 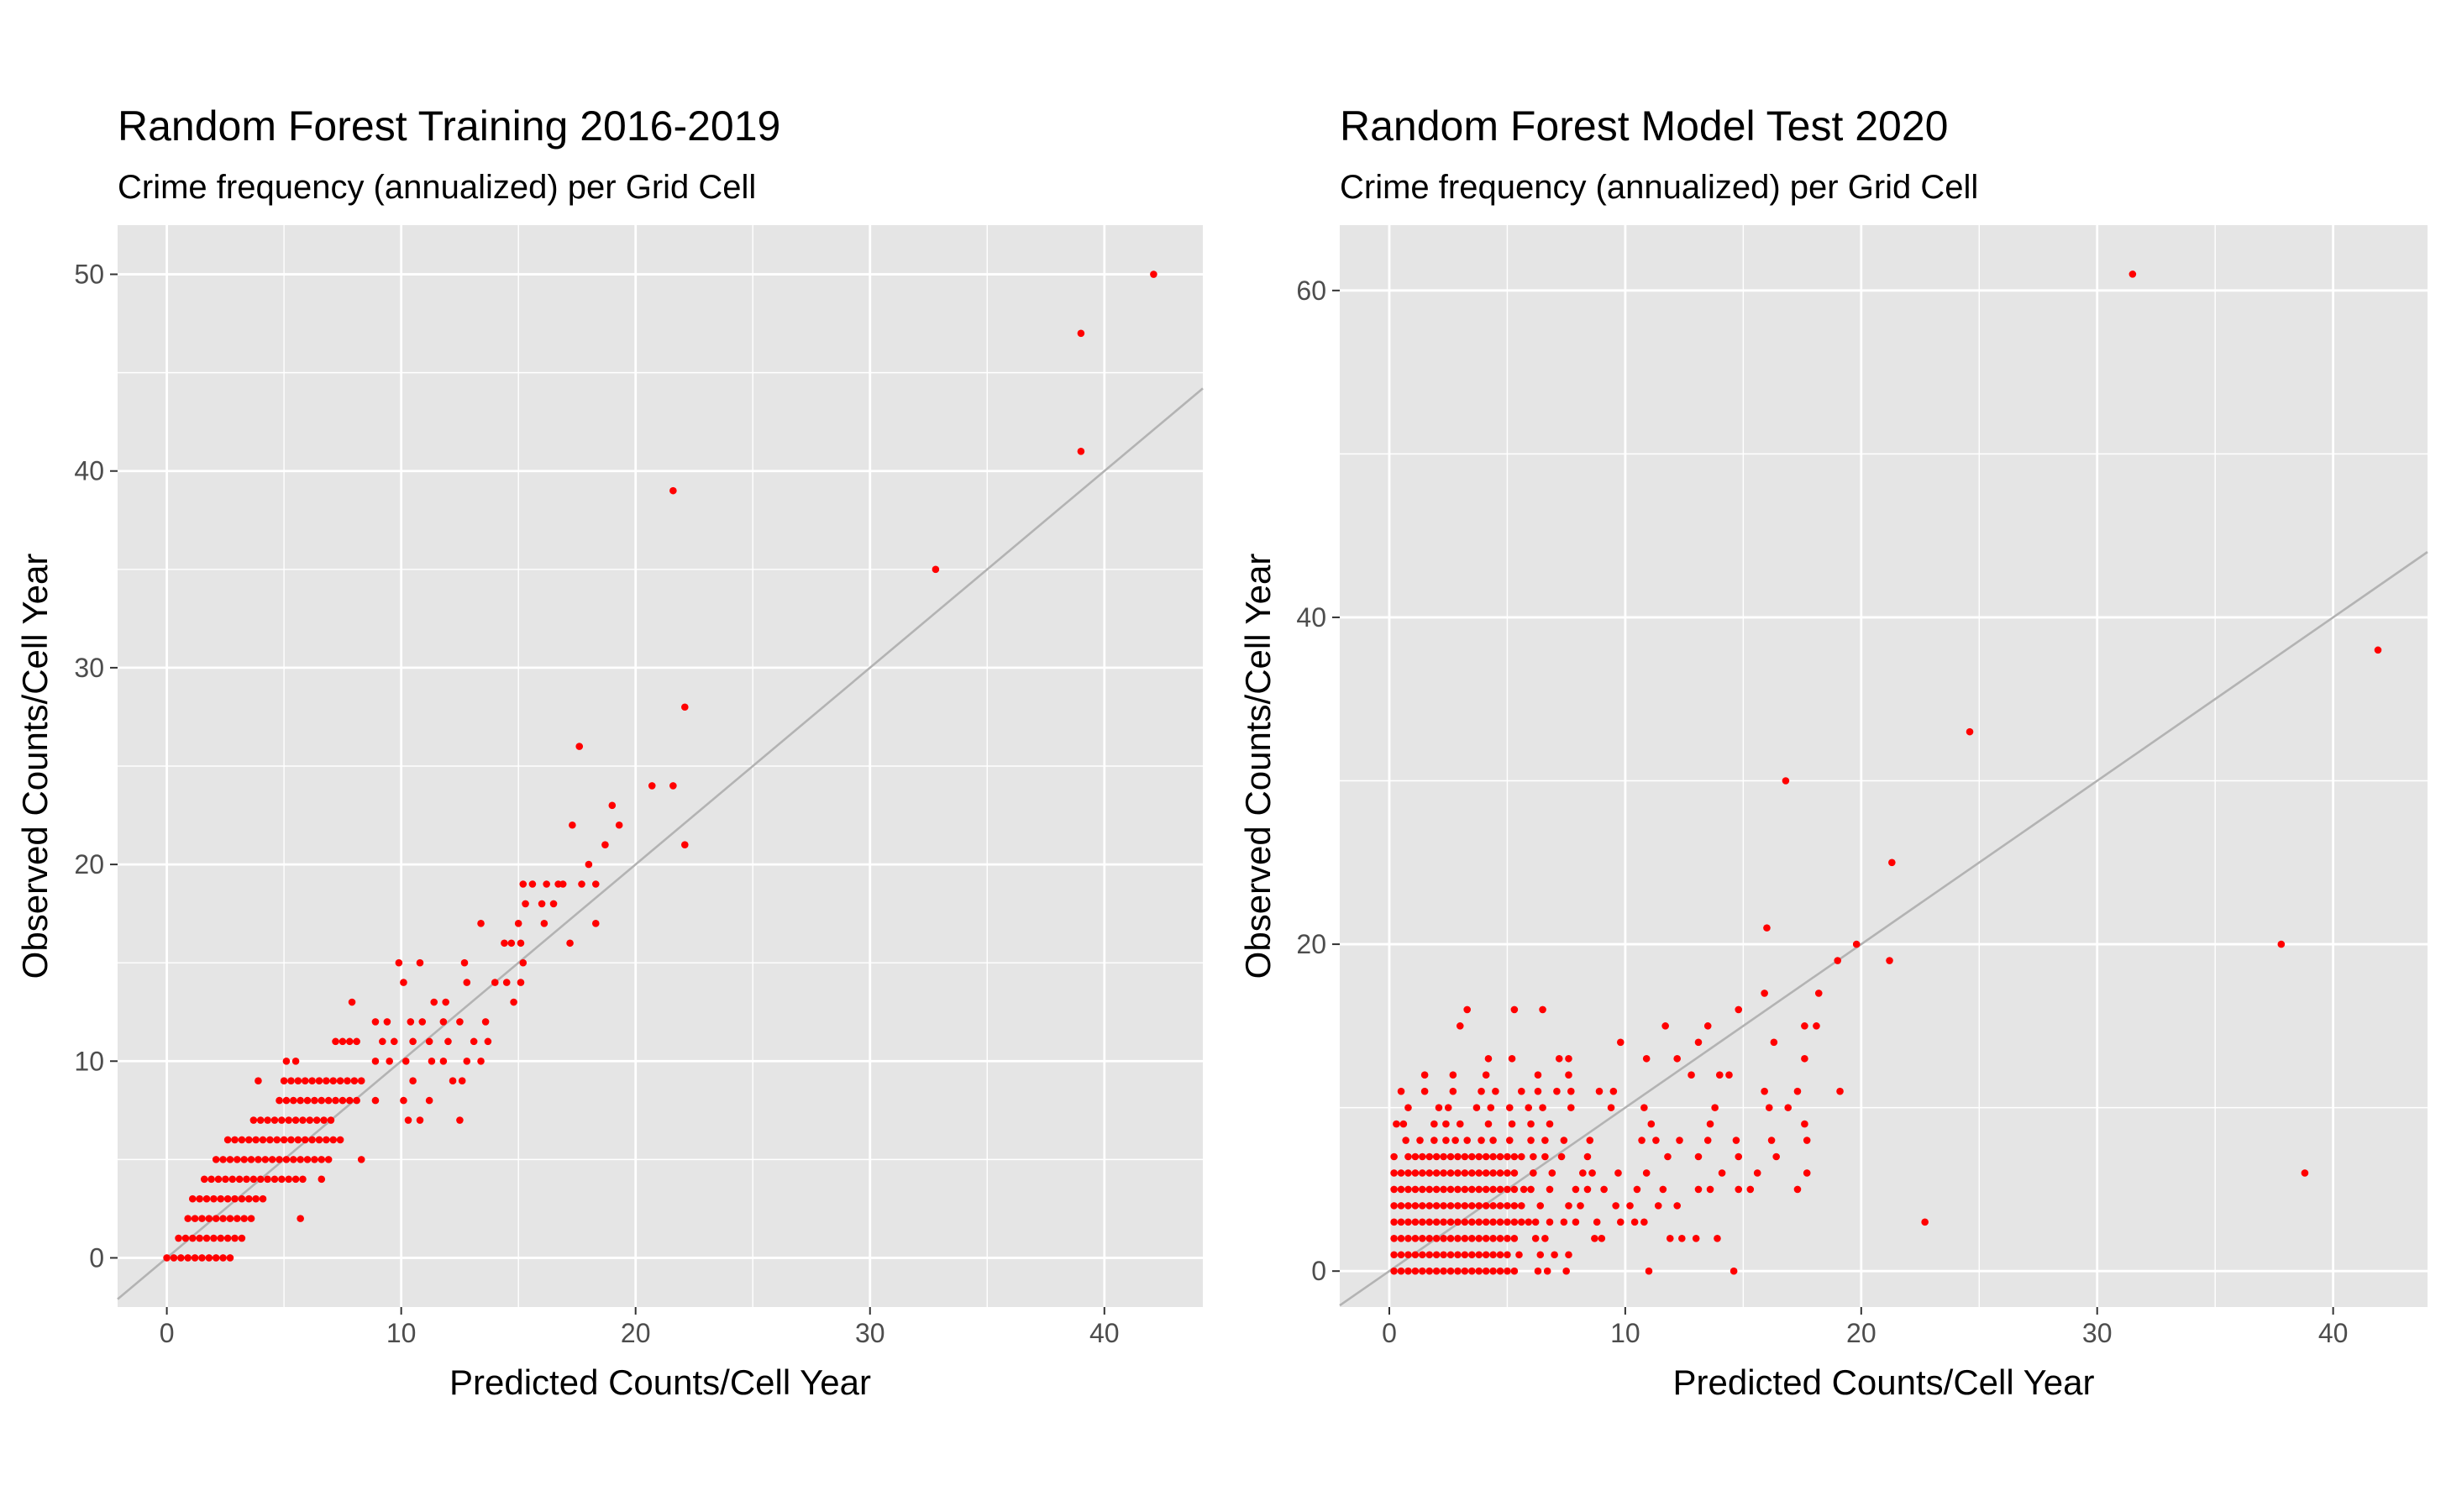 What do you see at coordinates (35, 766) in the screenshot?
I see `y-axis-title: Observed Counts/Cell Year` at bounding box center [35, 766].